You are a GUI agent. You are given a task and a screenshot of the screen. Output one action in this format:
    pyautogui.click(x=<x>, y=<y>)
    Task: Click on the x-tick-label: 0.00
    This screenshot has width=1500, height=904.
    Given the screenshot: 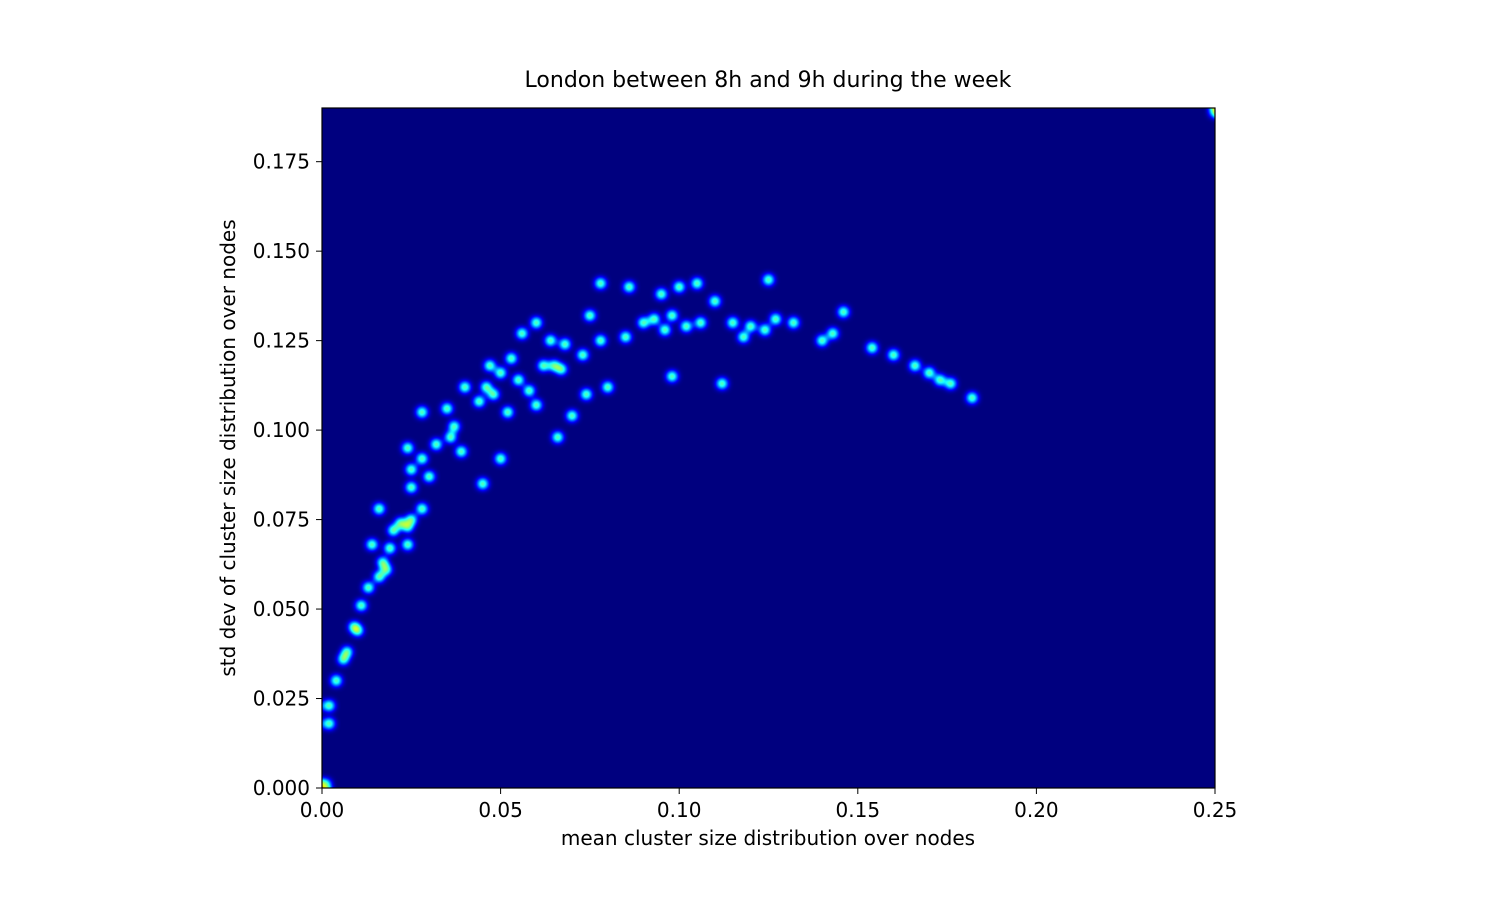 What is the action you would take?
    pyautogui.click(x=322, y=810)
    